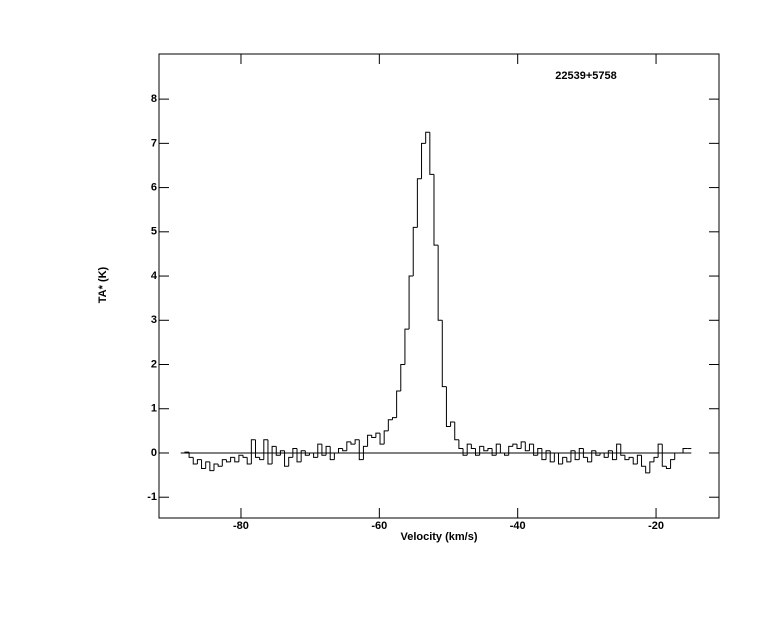 Image resolution: width=774 pixels, height=617 pixels. Describe the element at coordinates (656, 526) in the screenshot. I see `x-tick-label: -20` at that location.